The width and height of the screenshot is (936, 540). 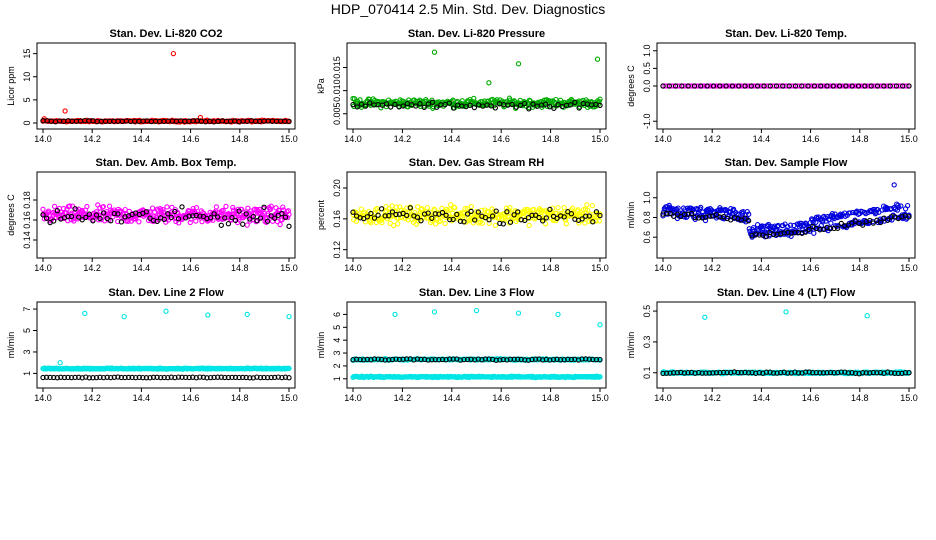 I want to click on series-primary-low, so click(x=476, y=377).